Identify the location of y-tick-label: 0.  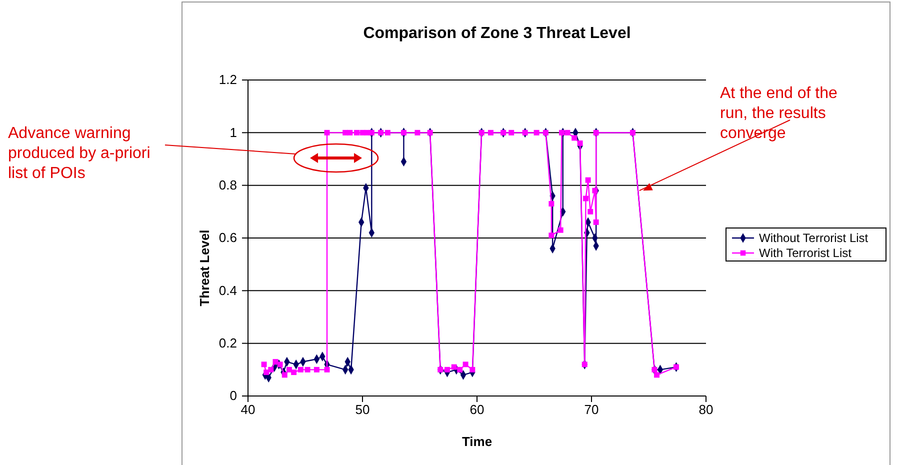
(233, 396).